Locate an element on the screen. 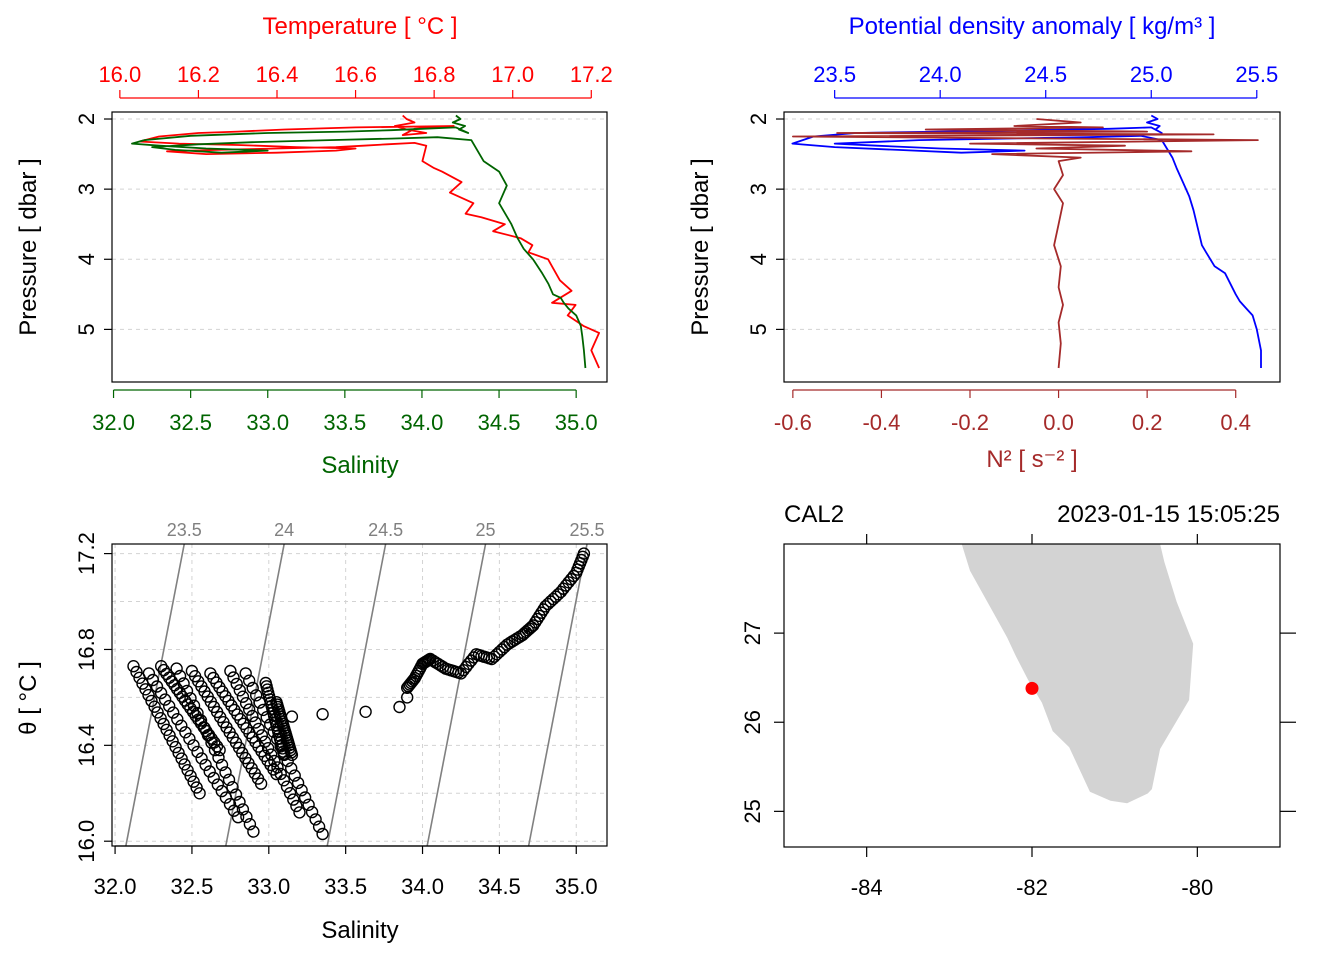  p2-density-axis: 23.5 24.0 24.5 25.0 25.5 is located at coordinates (1045, 80).